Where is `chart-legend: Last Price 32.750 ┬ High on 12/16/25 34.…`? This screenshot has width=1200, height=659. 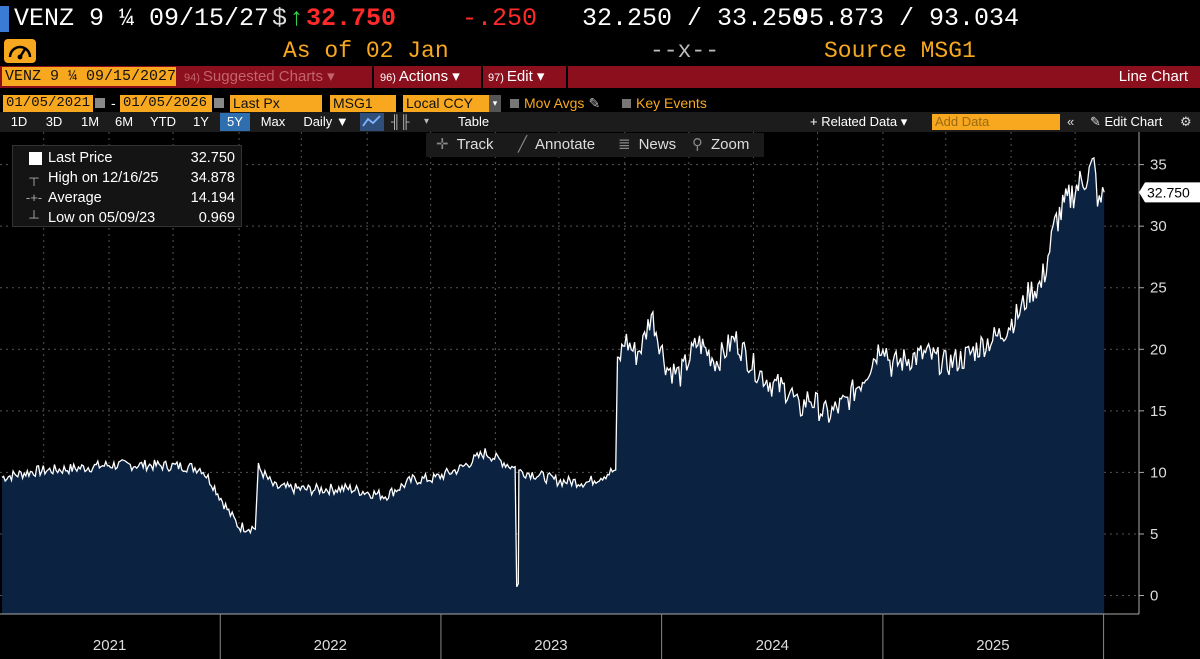 chart-legend: Last Price 32.750 ┬ High on 12/16/25 34.… is located at coordinates (127, 186).